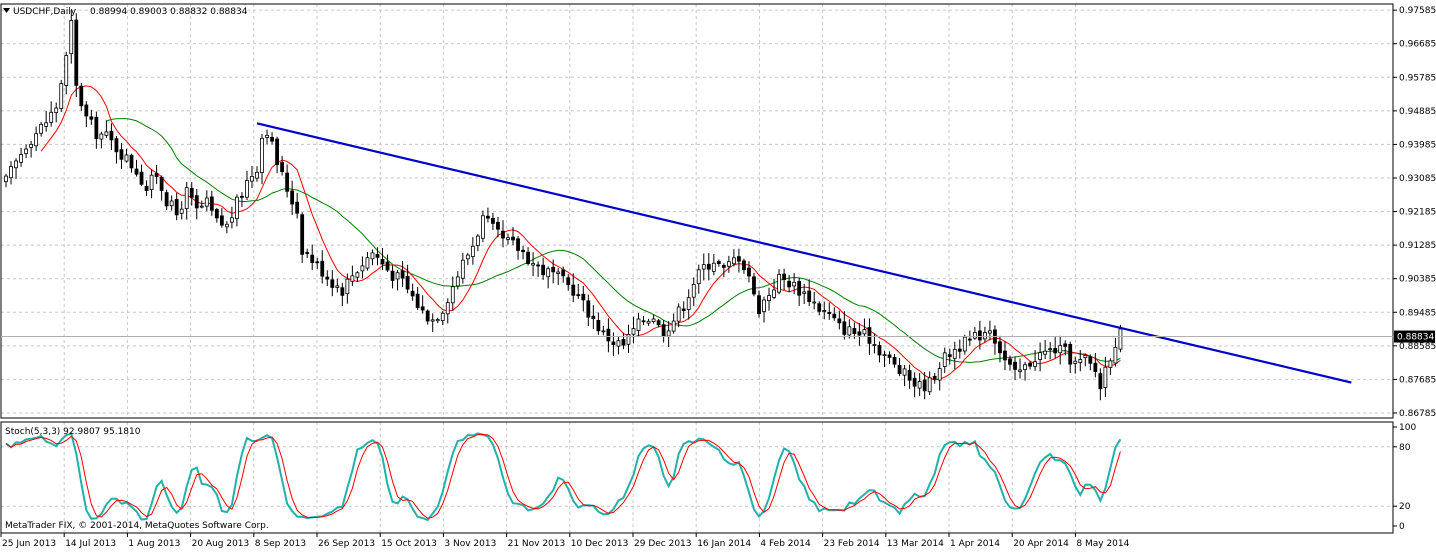  What do you see at coordinates (1405, 507) in the screenshot?
I see `stoch-tick-label: 20` at bounding box center [1405, 507].